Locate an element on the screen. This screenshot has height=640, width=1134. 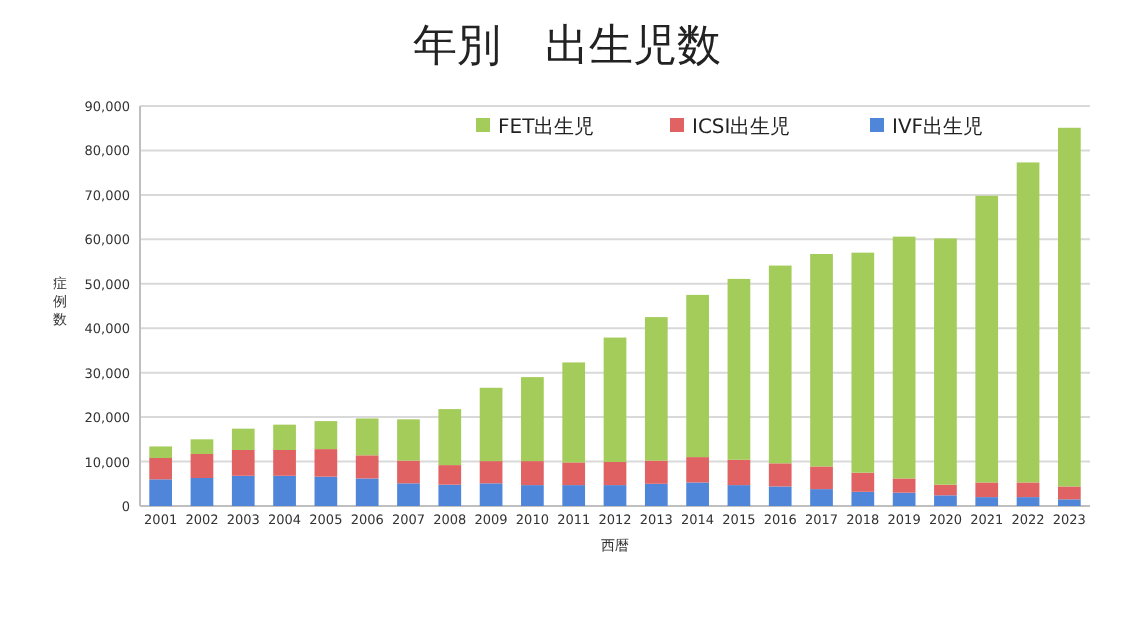
legend-label: IVF出生児 is located at coordinates (938, 127).